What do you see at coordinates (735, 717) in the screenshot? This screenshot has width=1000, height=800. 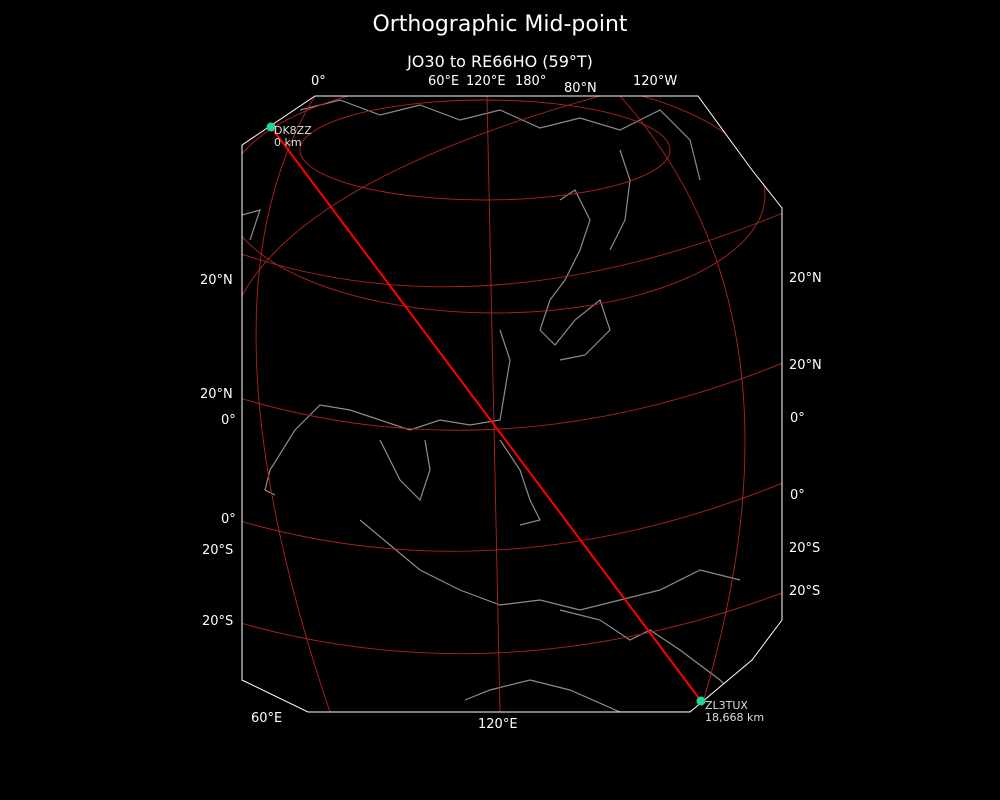 I see `end-distance: 18,668 km` at bounding box center [735, 717].